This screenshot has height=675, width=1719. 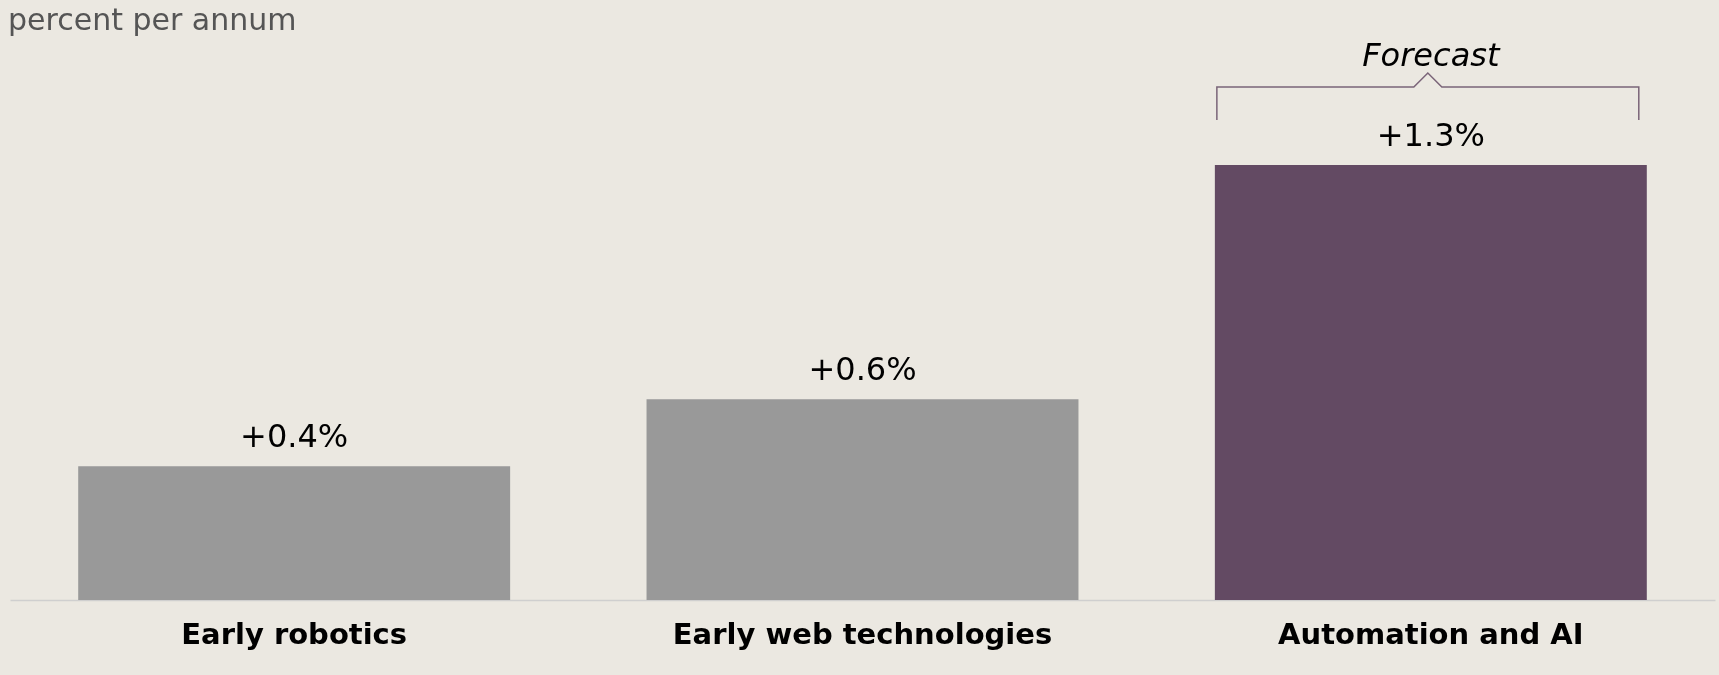 I want to click on data-label: +0.6%, so click(x=862, y=369).